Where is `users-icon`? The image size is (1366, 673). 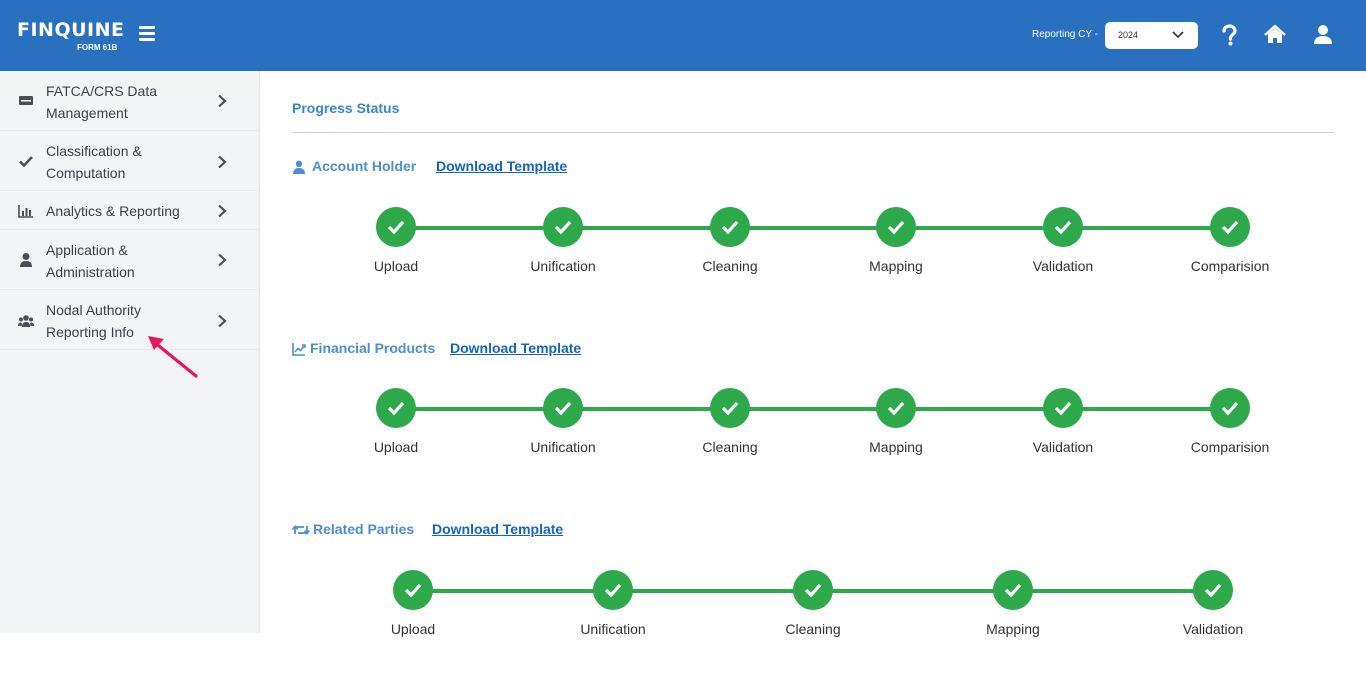
users-icon is located at coordinates (26, 321).